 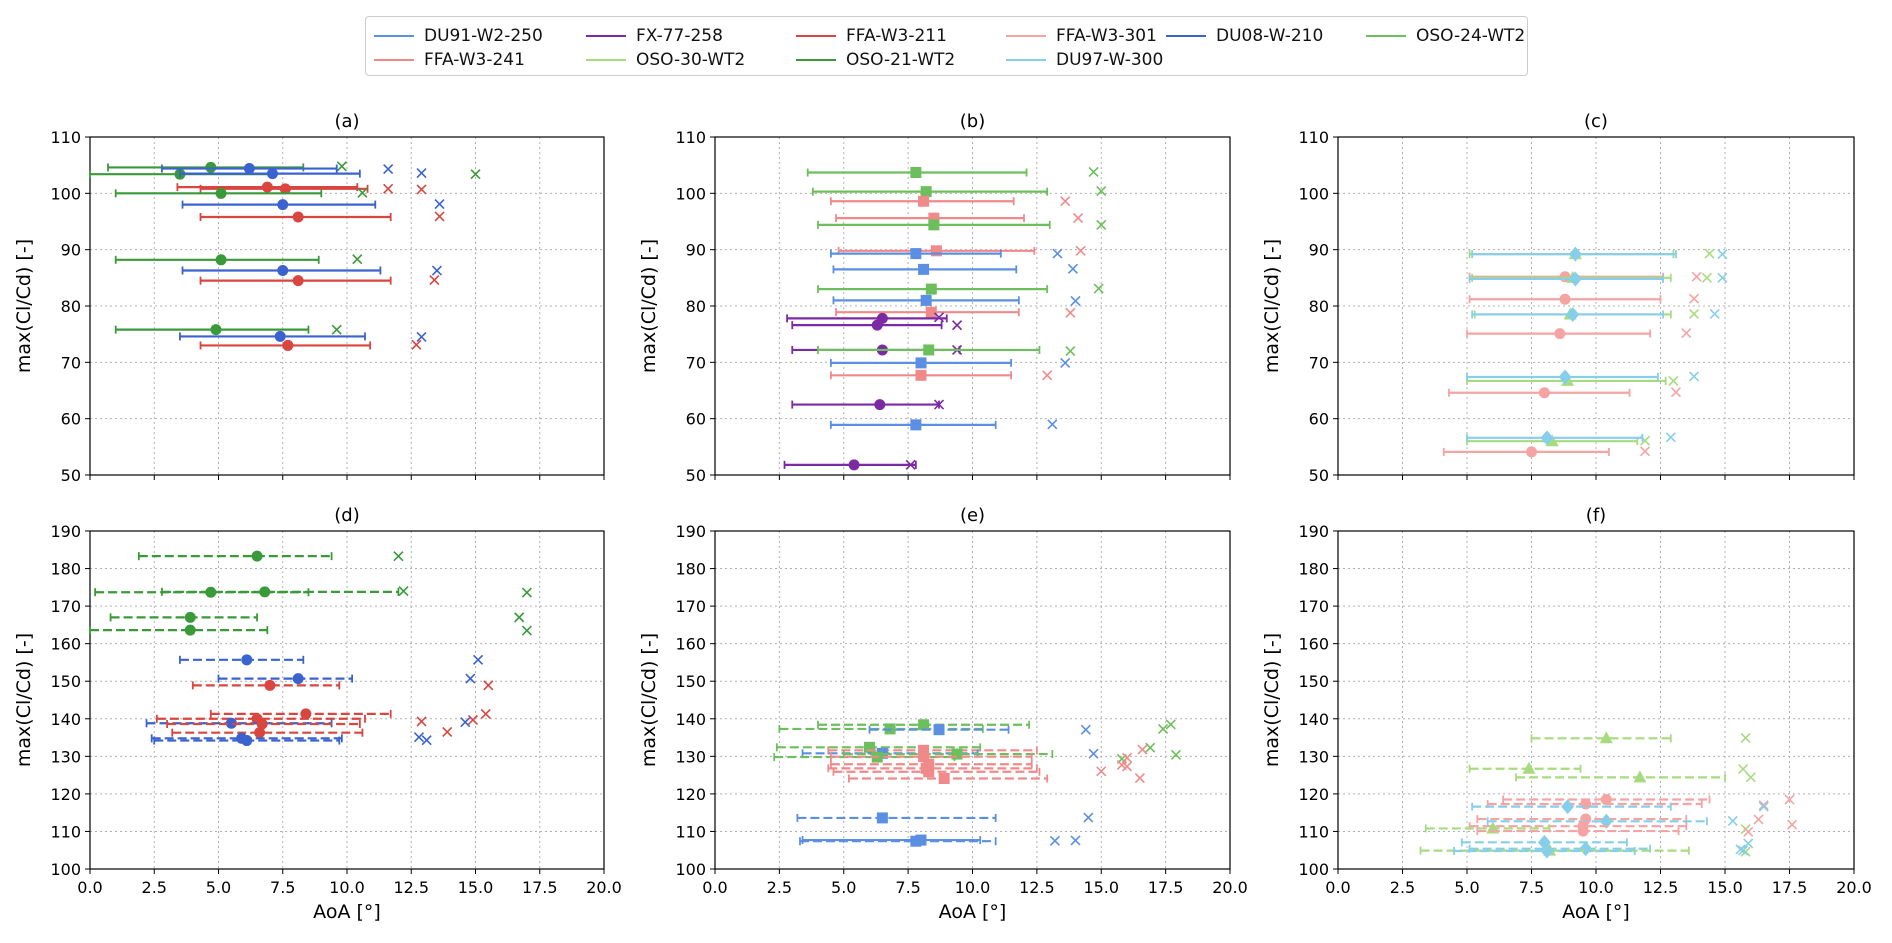 What do you see at coordinates (1596, 515) in the screenshot?
I see `chart-title: (f)` at bounding box center [1596, 515].